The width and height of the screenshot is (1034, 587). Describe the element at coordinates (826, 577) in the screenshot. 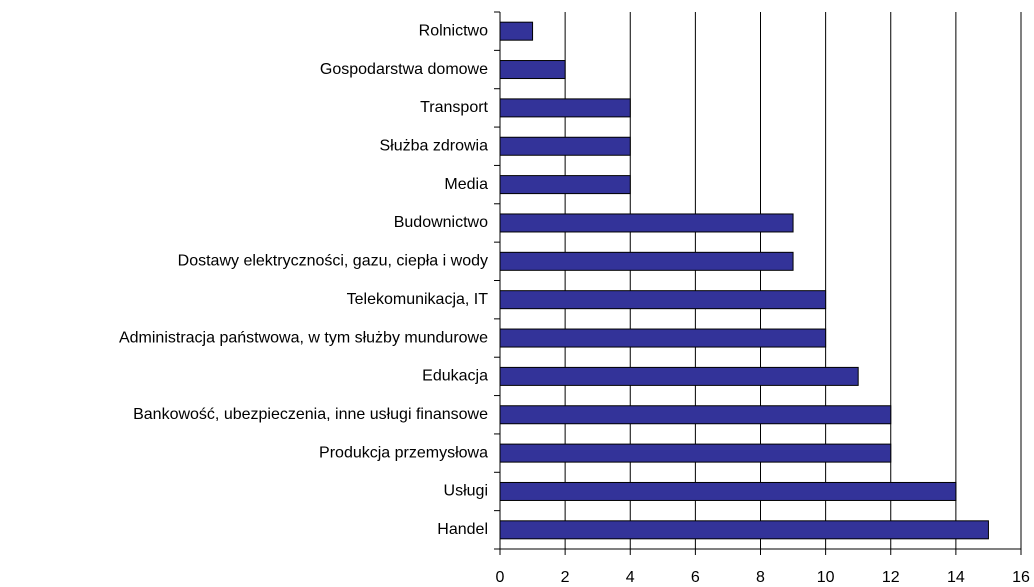

I see `x-tick-label: 10` at that location.